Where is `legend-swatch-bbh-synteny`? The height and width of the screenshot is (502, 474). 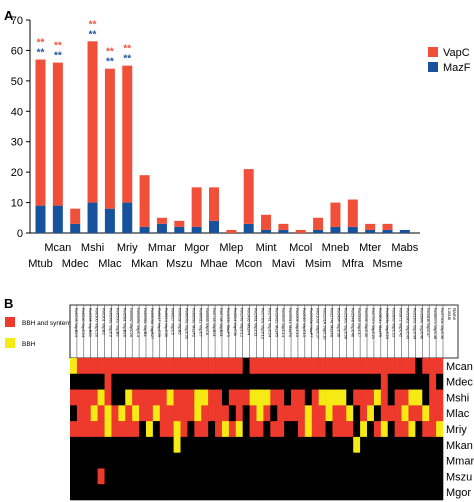
legend-swatch-bbh-synteny is located at coordinates (10, 322).